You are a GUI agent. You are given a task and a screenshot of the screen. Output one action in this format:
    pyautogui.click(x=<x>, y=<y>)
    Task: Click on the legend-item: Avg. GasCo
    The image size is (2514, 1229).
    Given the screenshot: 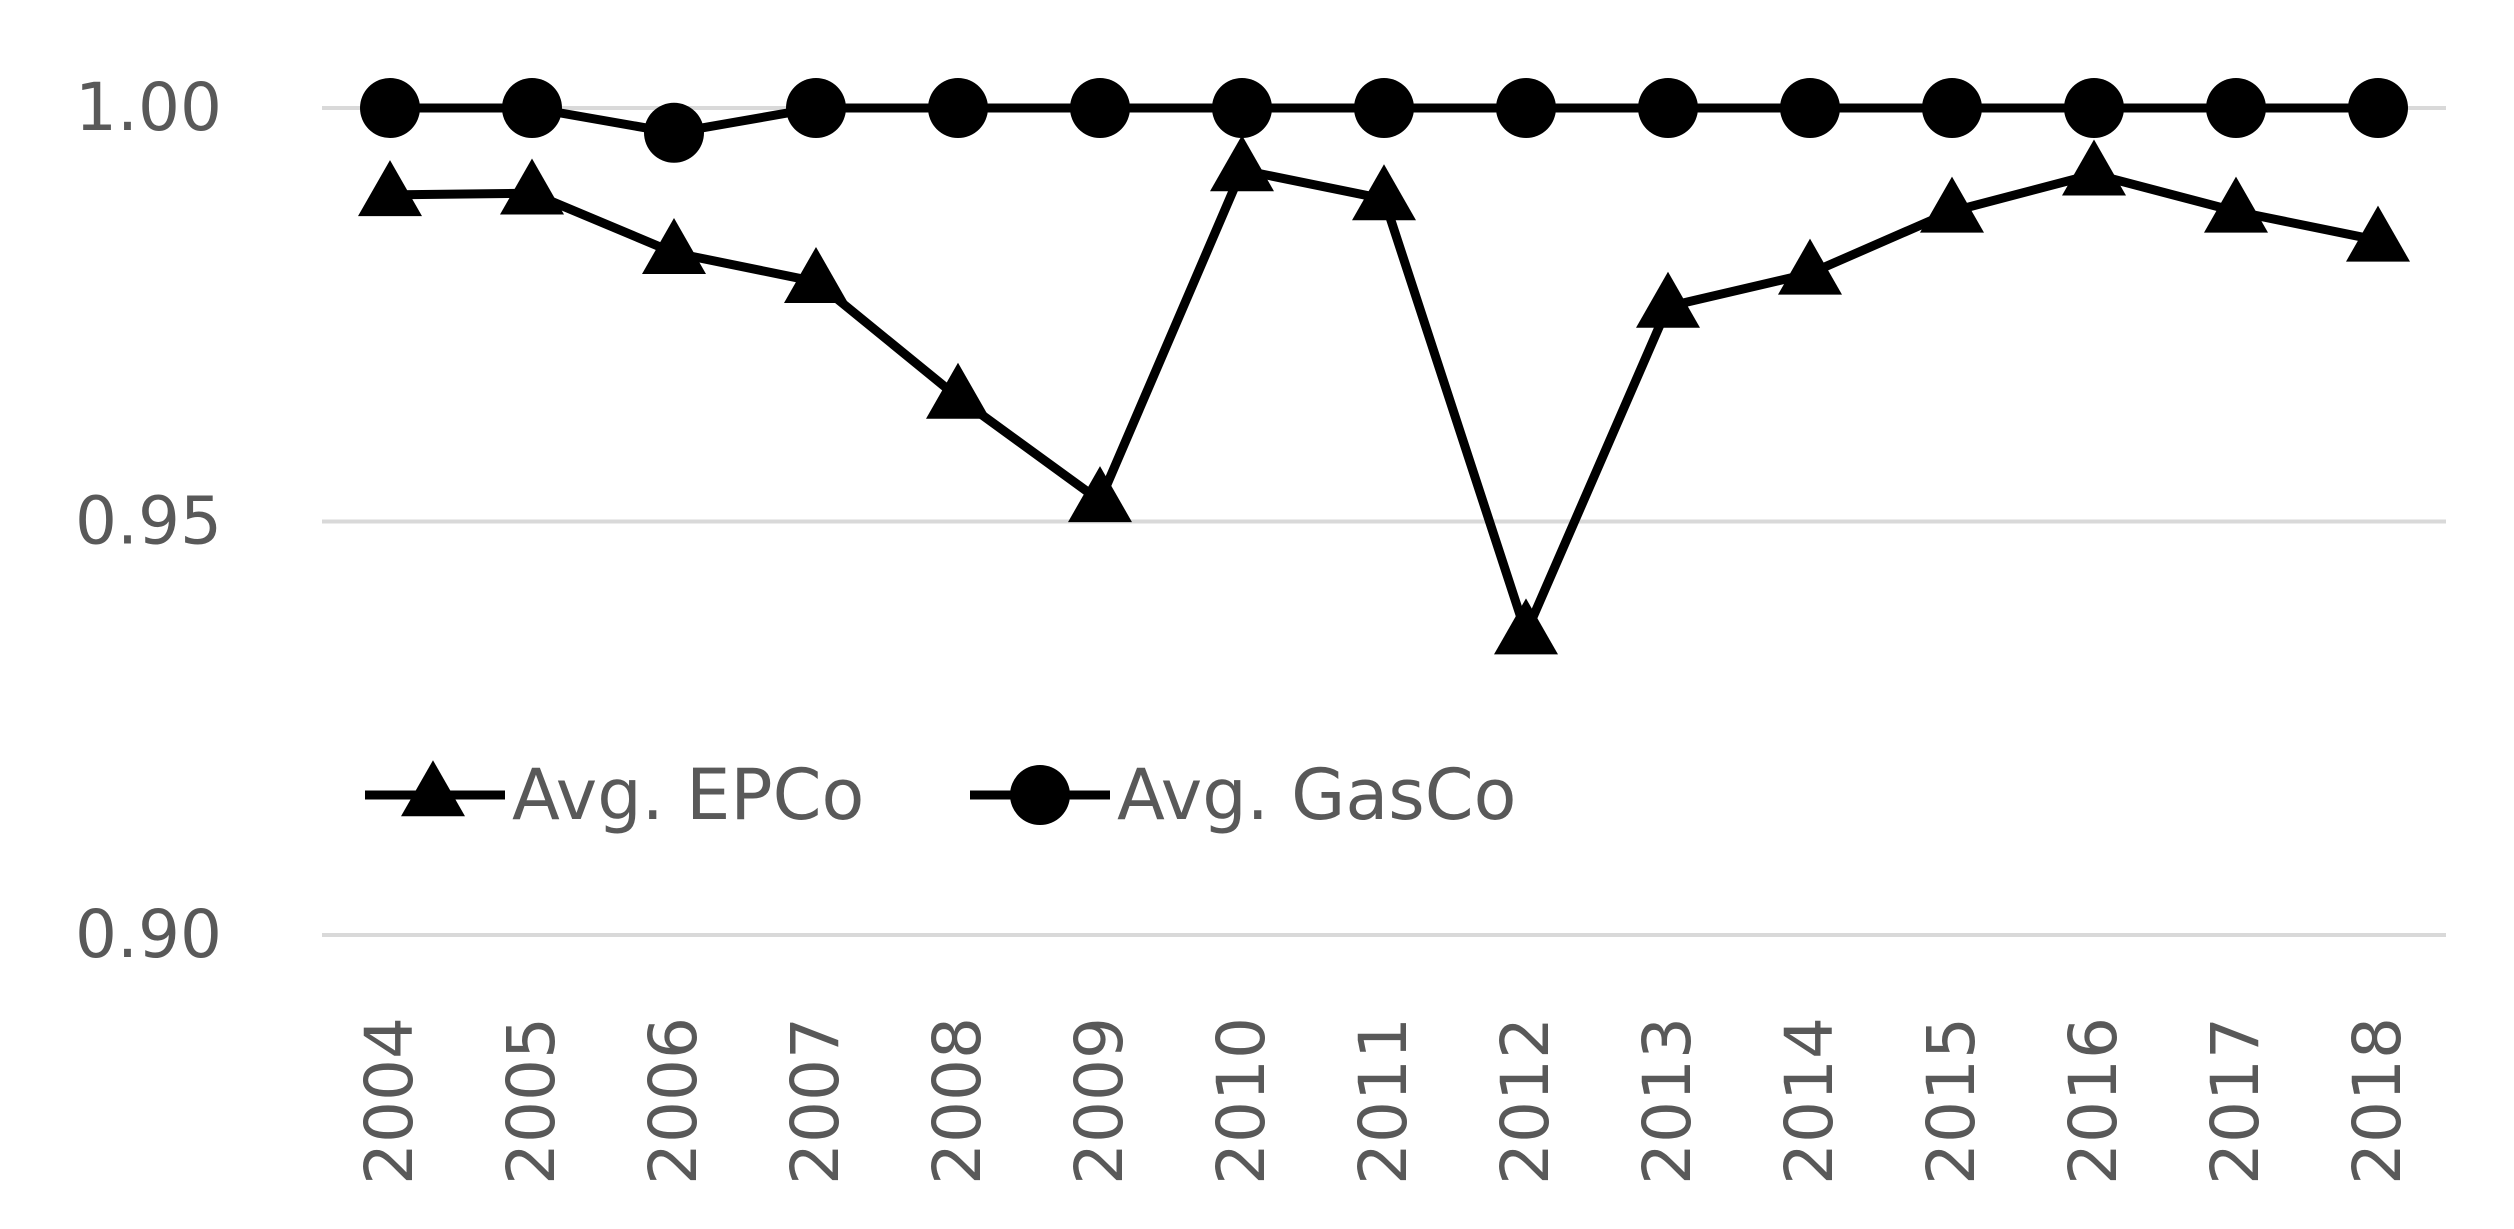 What is the action you would take?
    pyautogui.click(x=1243, y=795)
    